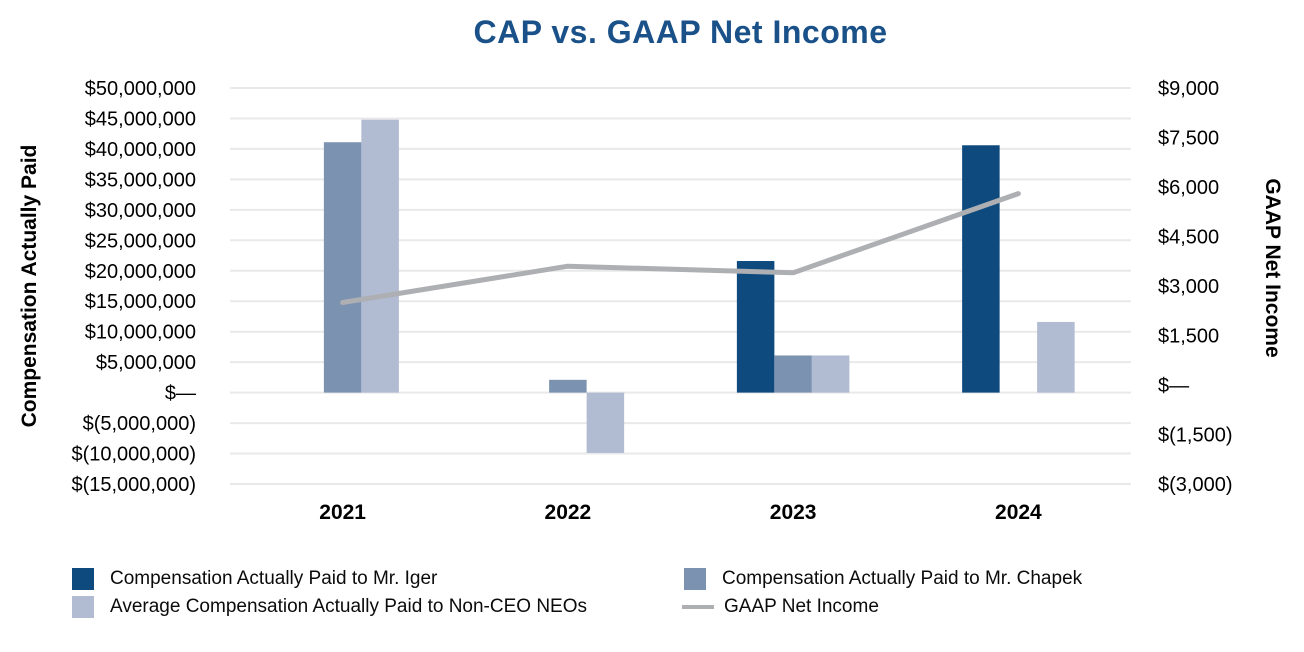 The image size is (1304, 652). I want to click on neo-avg-series-swatch, so click(83, 607).